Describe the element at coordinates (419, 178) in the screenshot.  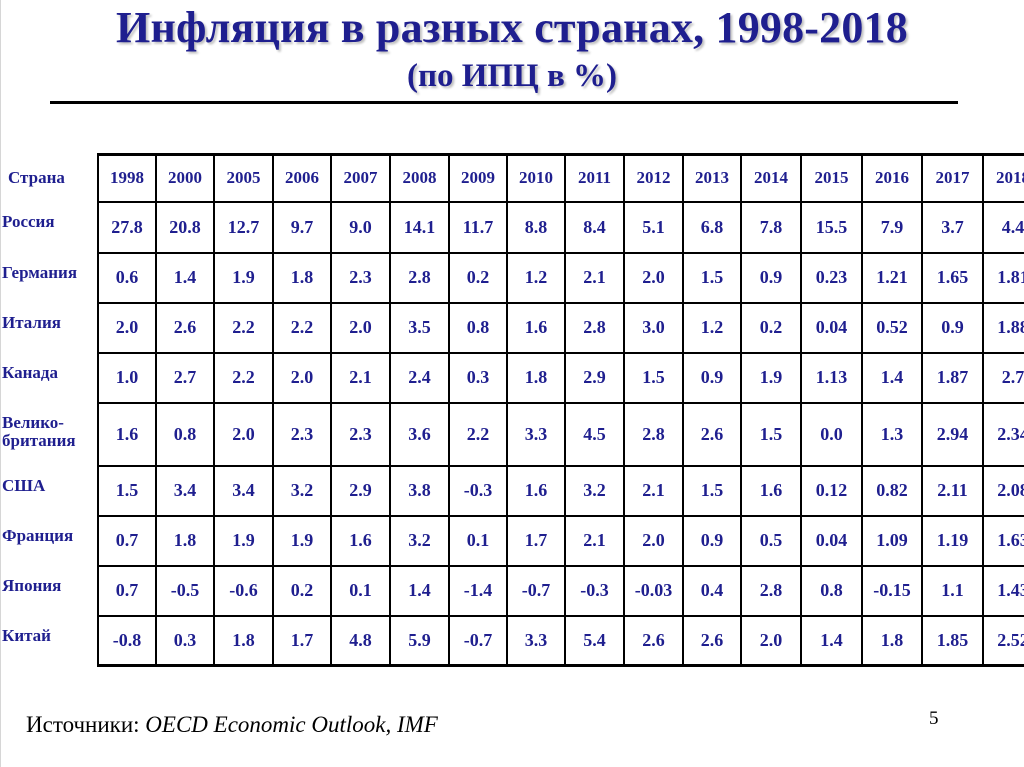
I see `year-header: 2008` at that location.